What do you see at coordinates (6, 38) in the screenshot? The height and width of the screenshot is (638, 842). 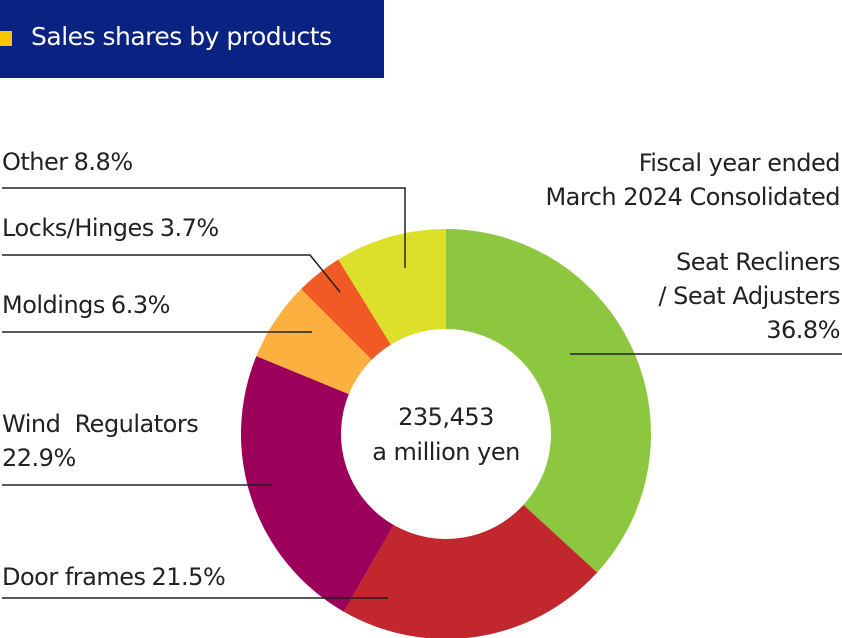 I see `header-marker` at bounding box center [6, 38].